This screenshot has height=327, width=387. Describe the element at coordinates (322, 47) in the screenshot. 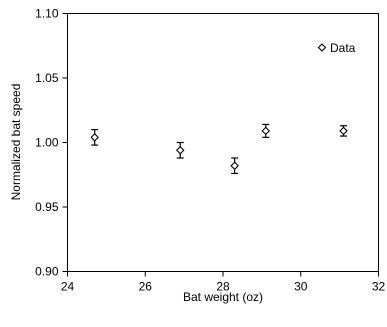

I see `legend-marker` at that location.